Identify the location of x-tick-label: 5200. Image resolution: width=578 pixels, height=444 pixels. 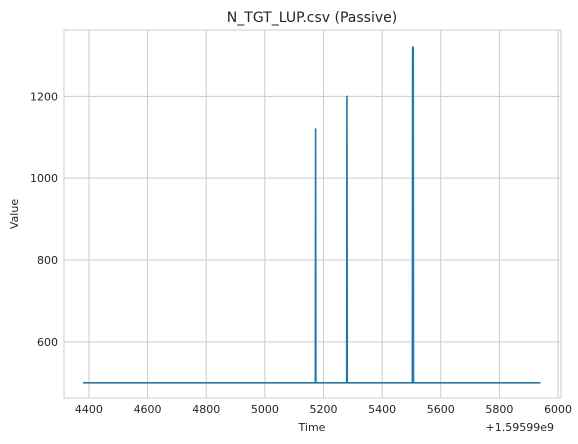
(323, 409).